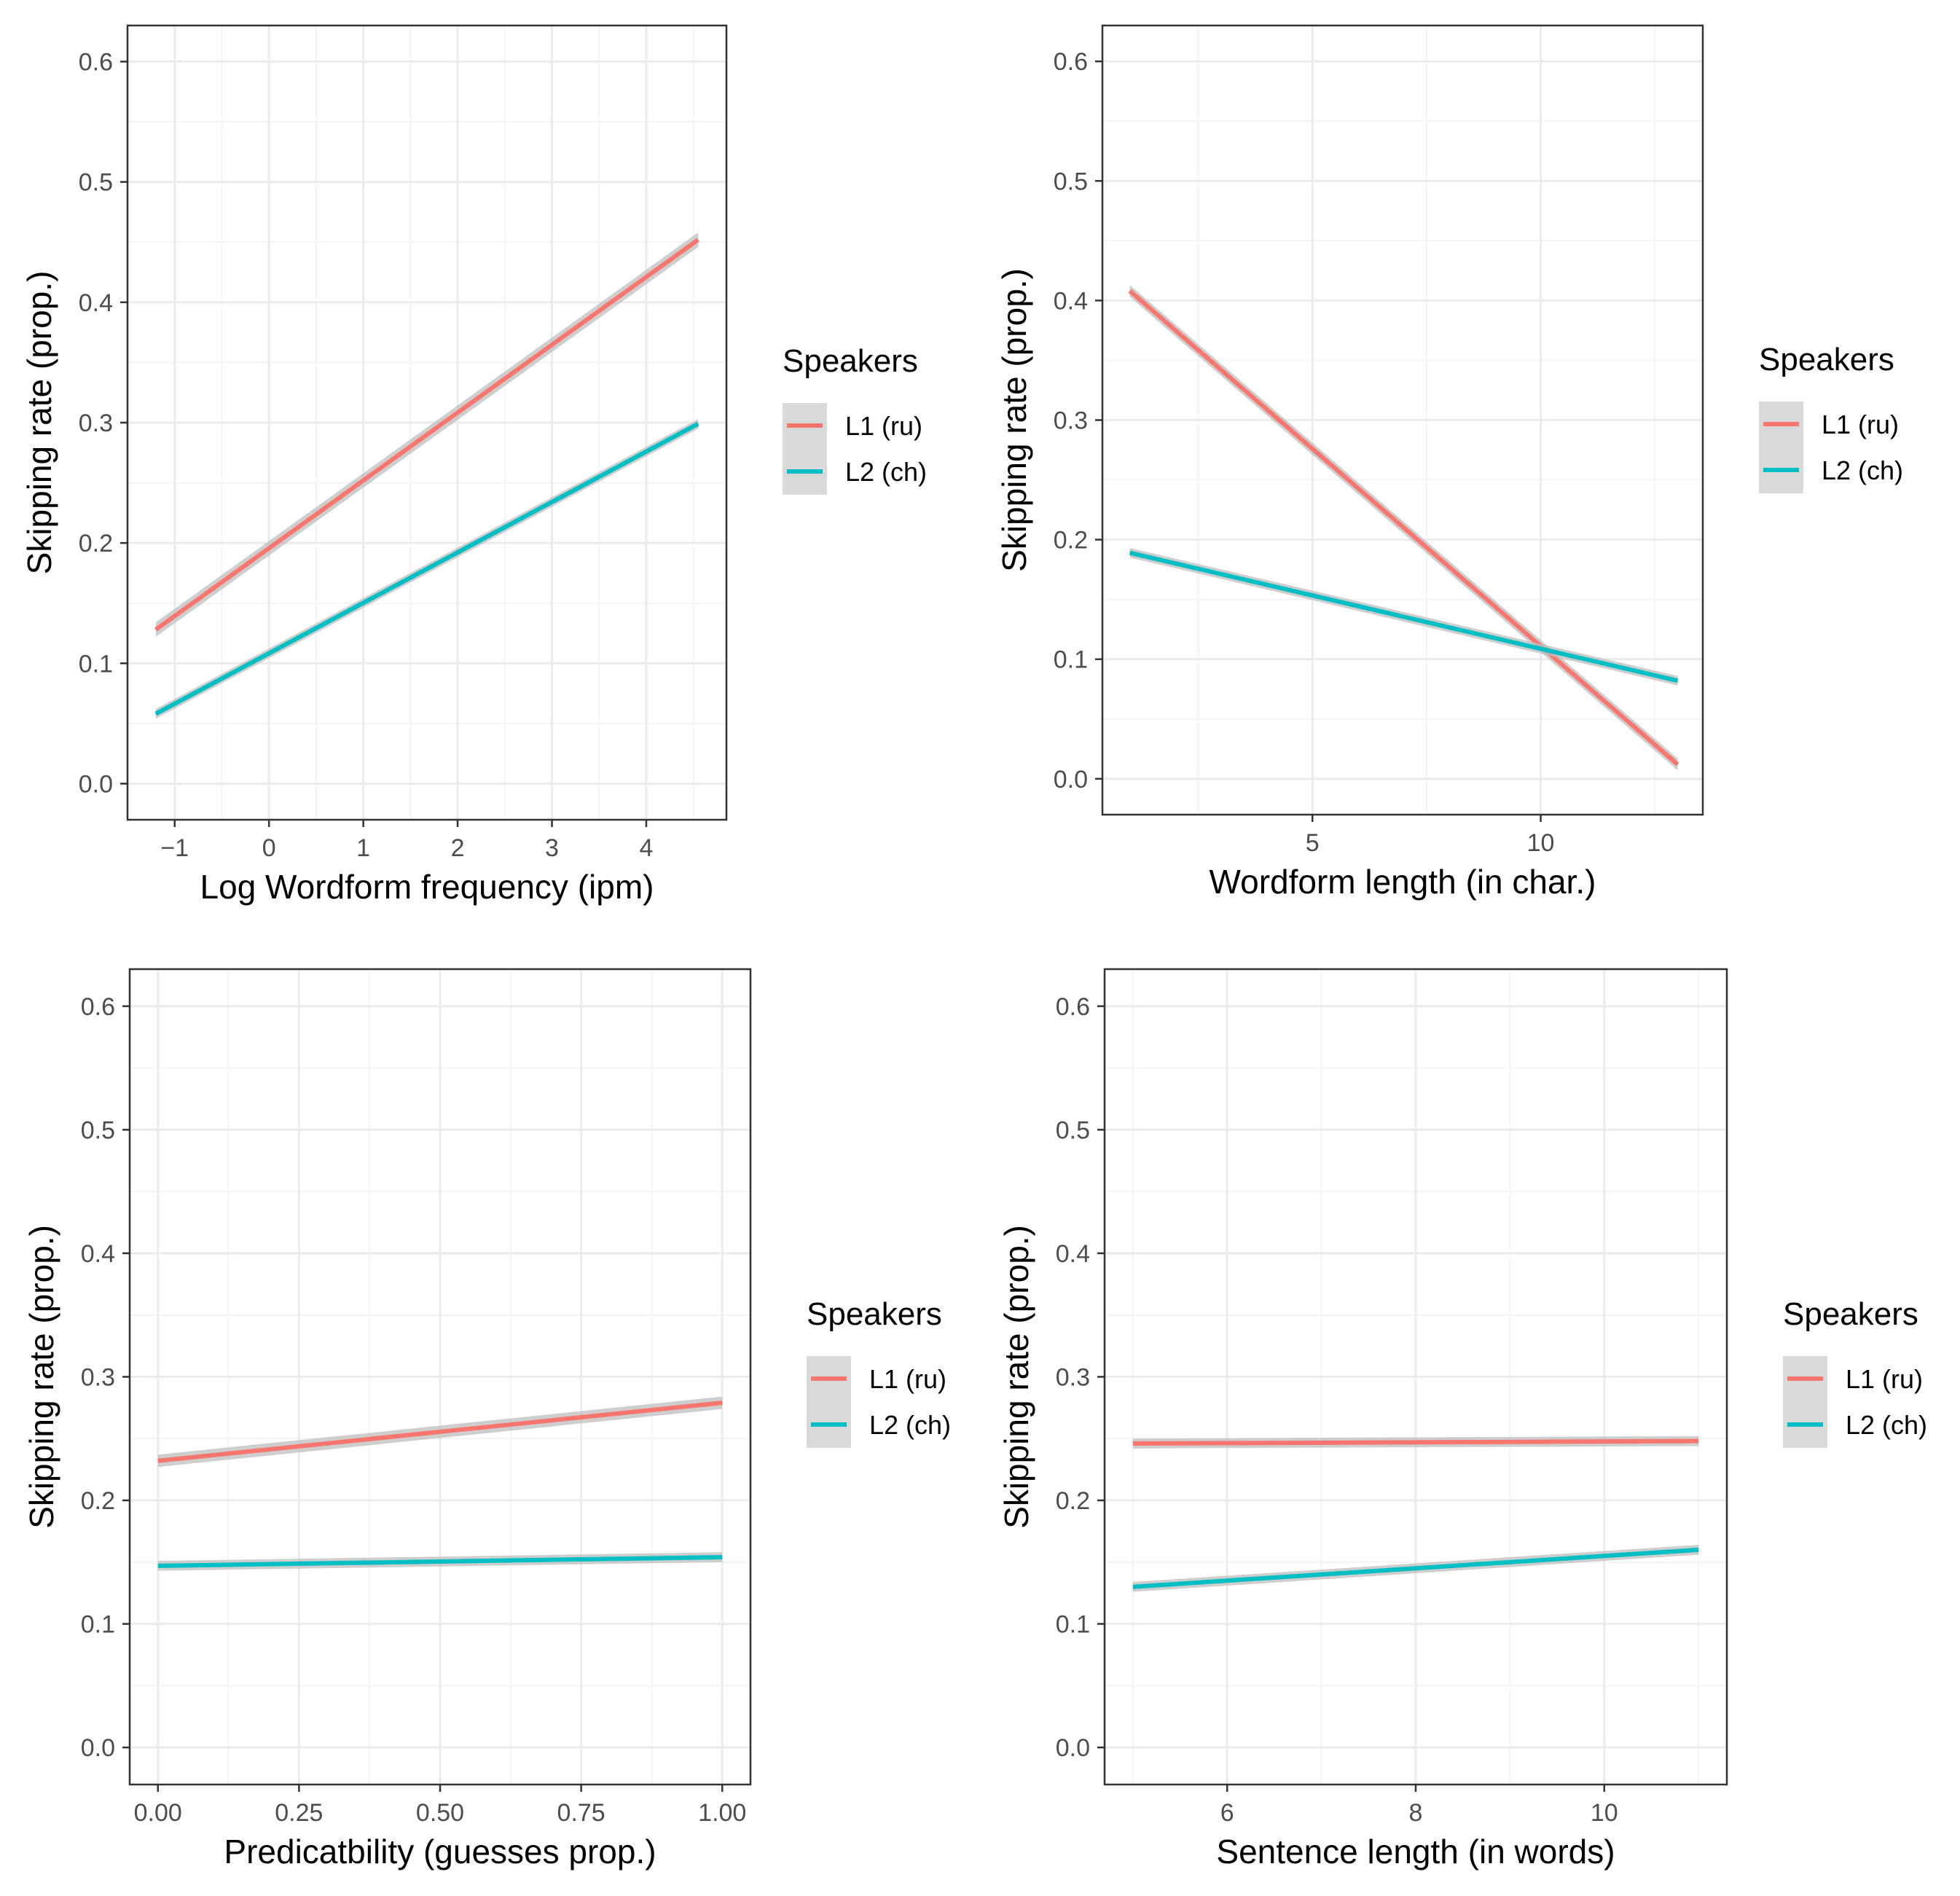 The width and height of the screenshot is (1960, 1896). I want to click on x-axis-title: Wordform length (in char.), so click(1403, 882).